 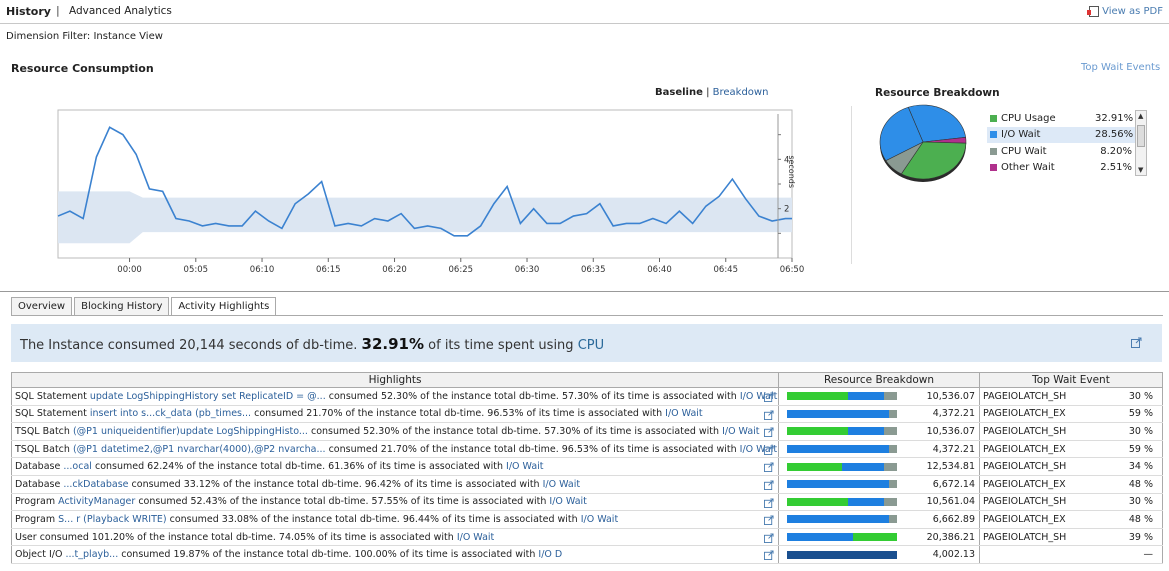 I want to click on wait-event-name: PAGEIOLATCH_EX, so click(x=1024, y=519).